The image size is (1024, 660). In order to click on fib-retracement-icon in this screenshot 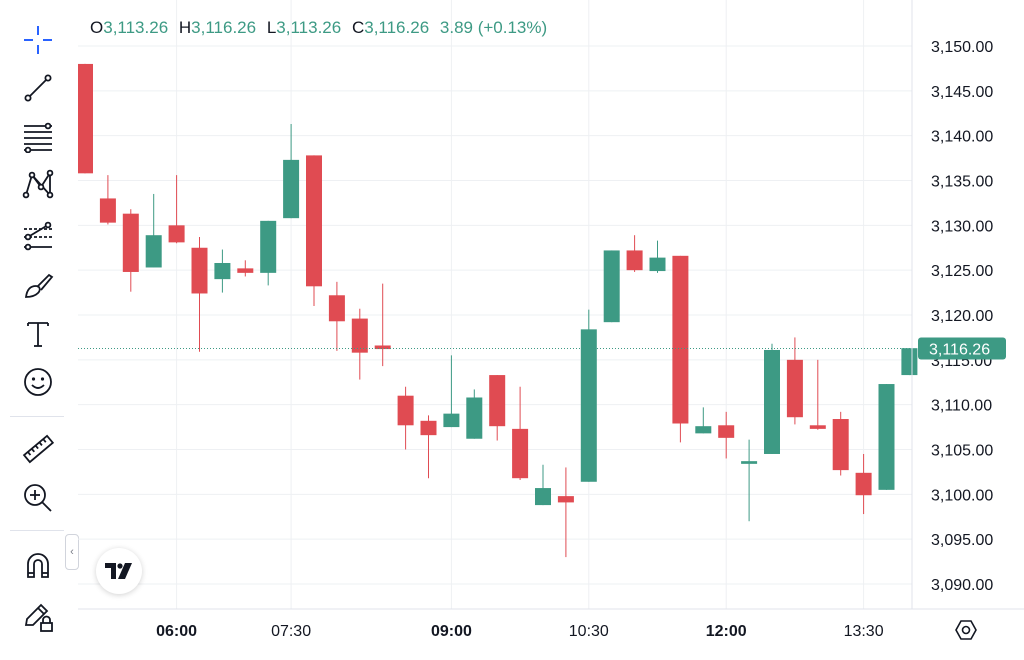, I will do `click(38, 136)`.